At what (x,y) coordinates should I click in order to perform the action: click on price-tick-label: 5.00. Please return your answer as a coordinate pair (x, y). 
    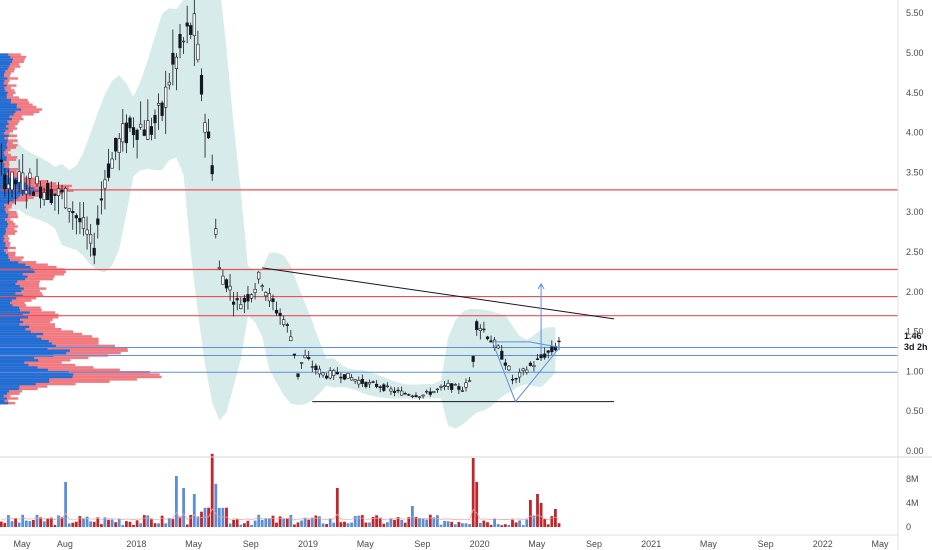
    Looking at the image, I should click on (915, 53).